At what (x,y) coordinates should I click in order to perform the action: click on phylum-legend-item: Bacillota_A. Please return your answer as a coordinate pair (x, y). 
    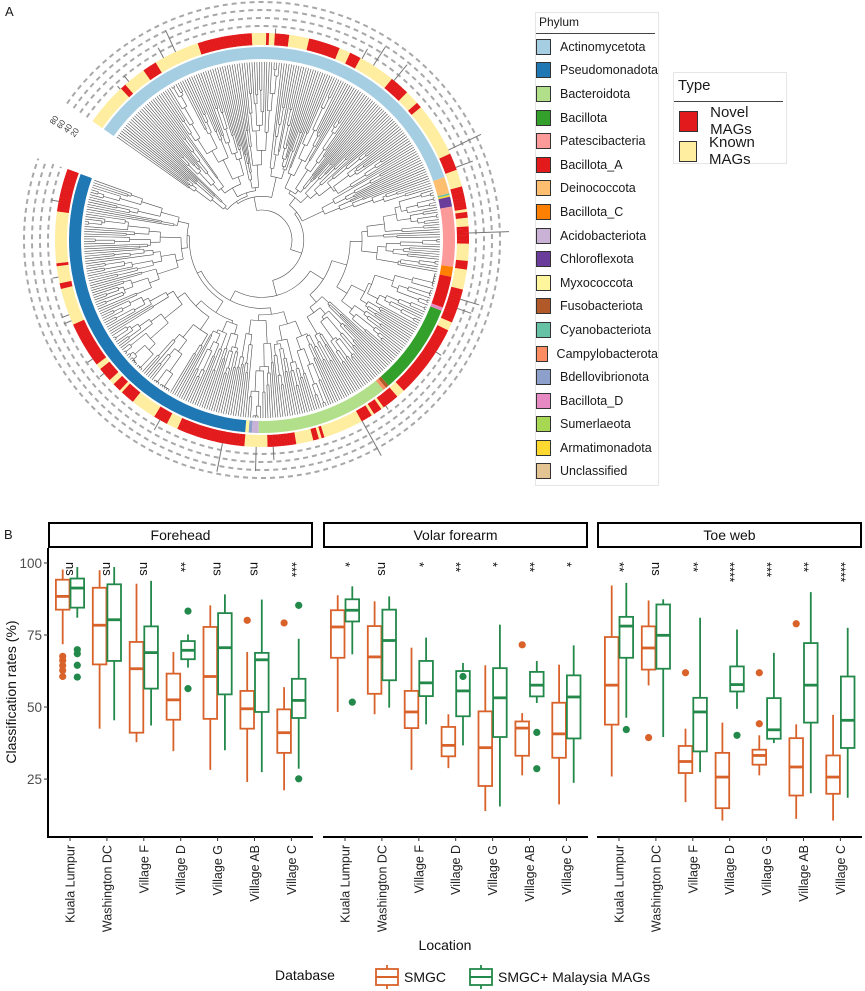
    Looking at the image, I should click on (597, 165).